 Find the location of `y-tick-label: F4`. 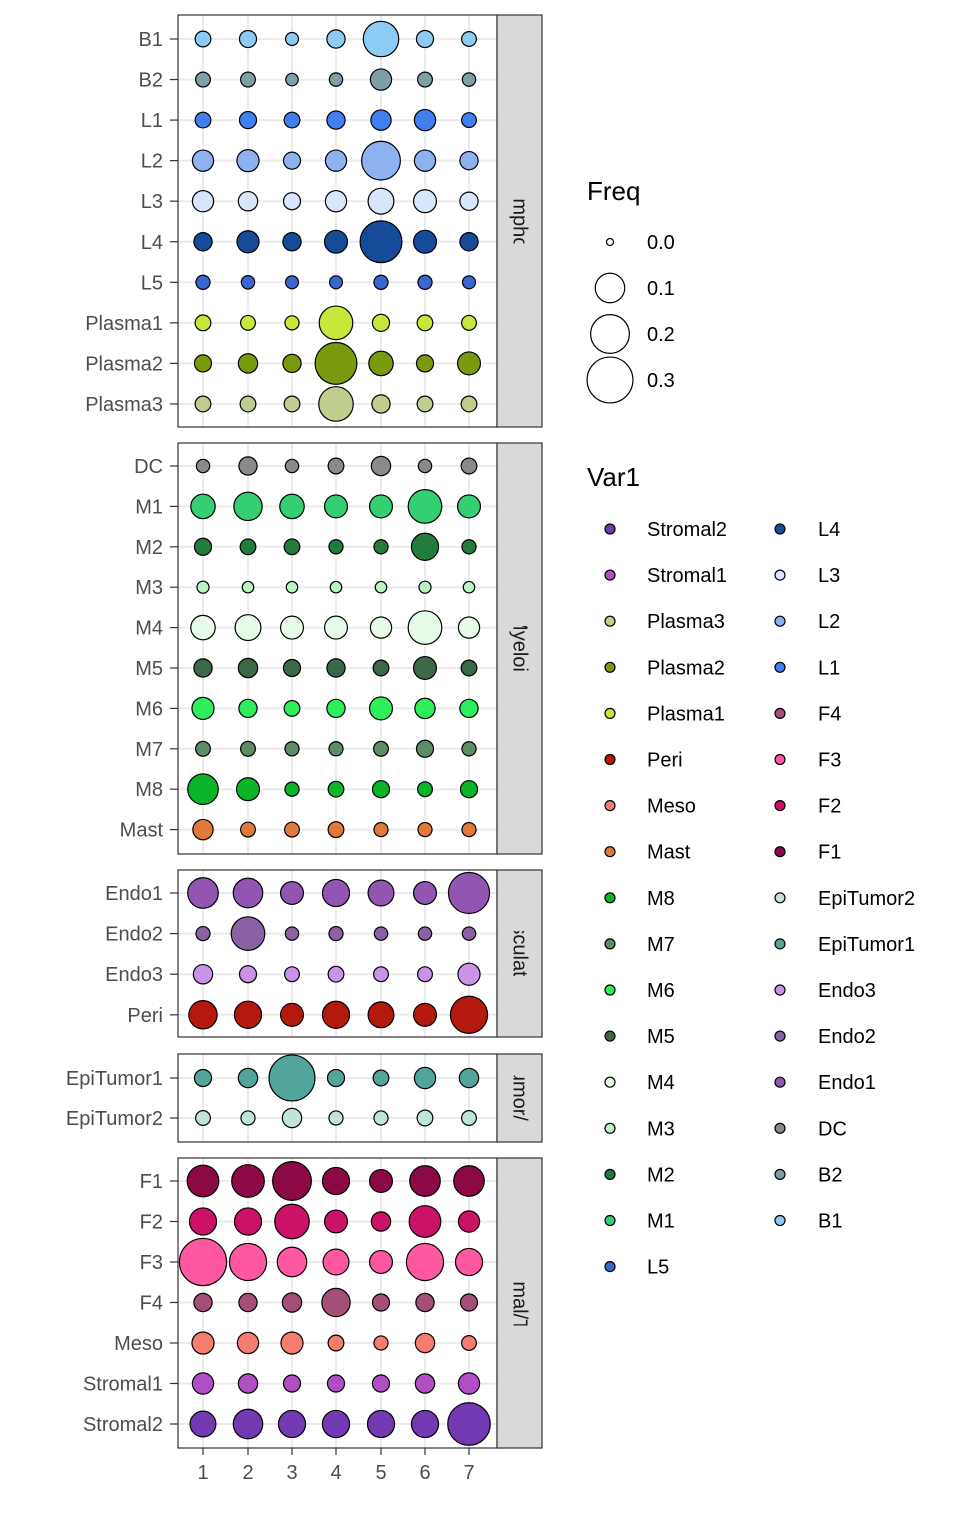

y-tick-label: F4 is located at coordinates (151, 1304).